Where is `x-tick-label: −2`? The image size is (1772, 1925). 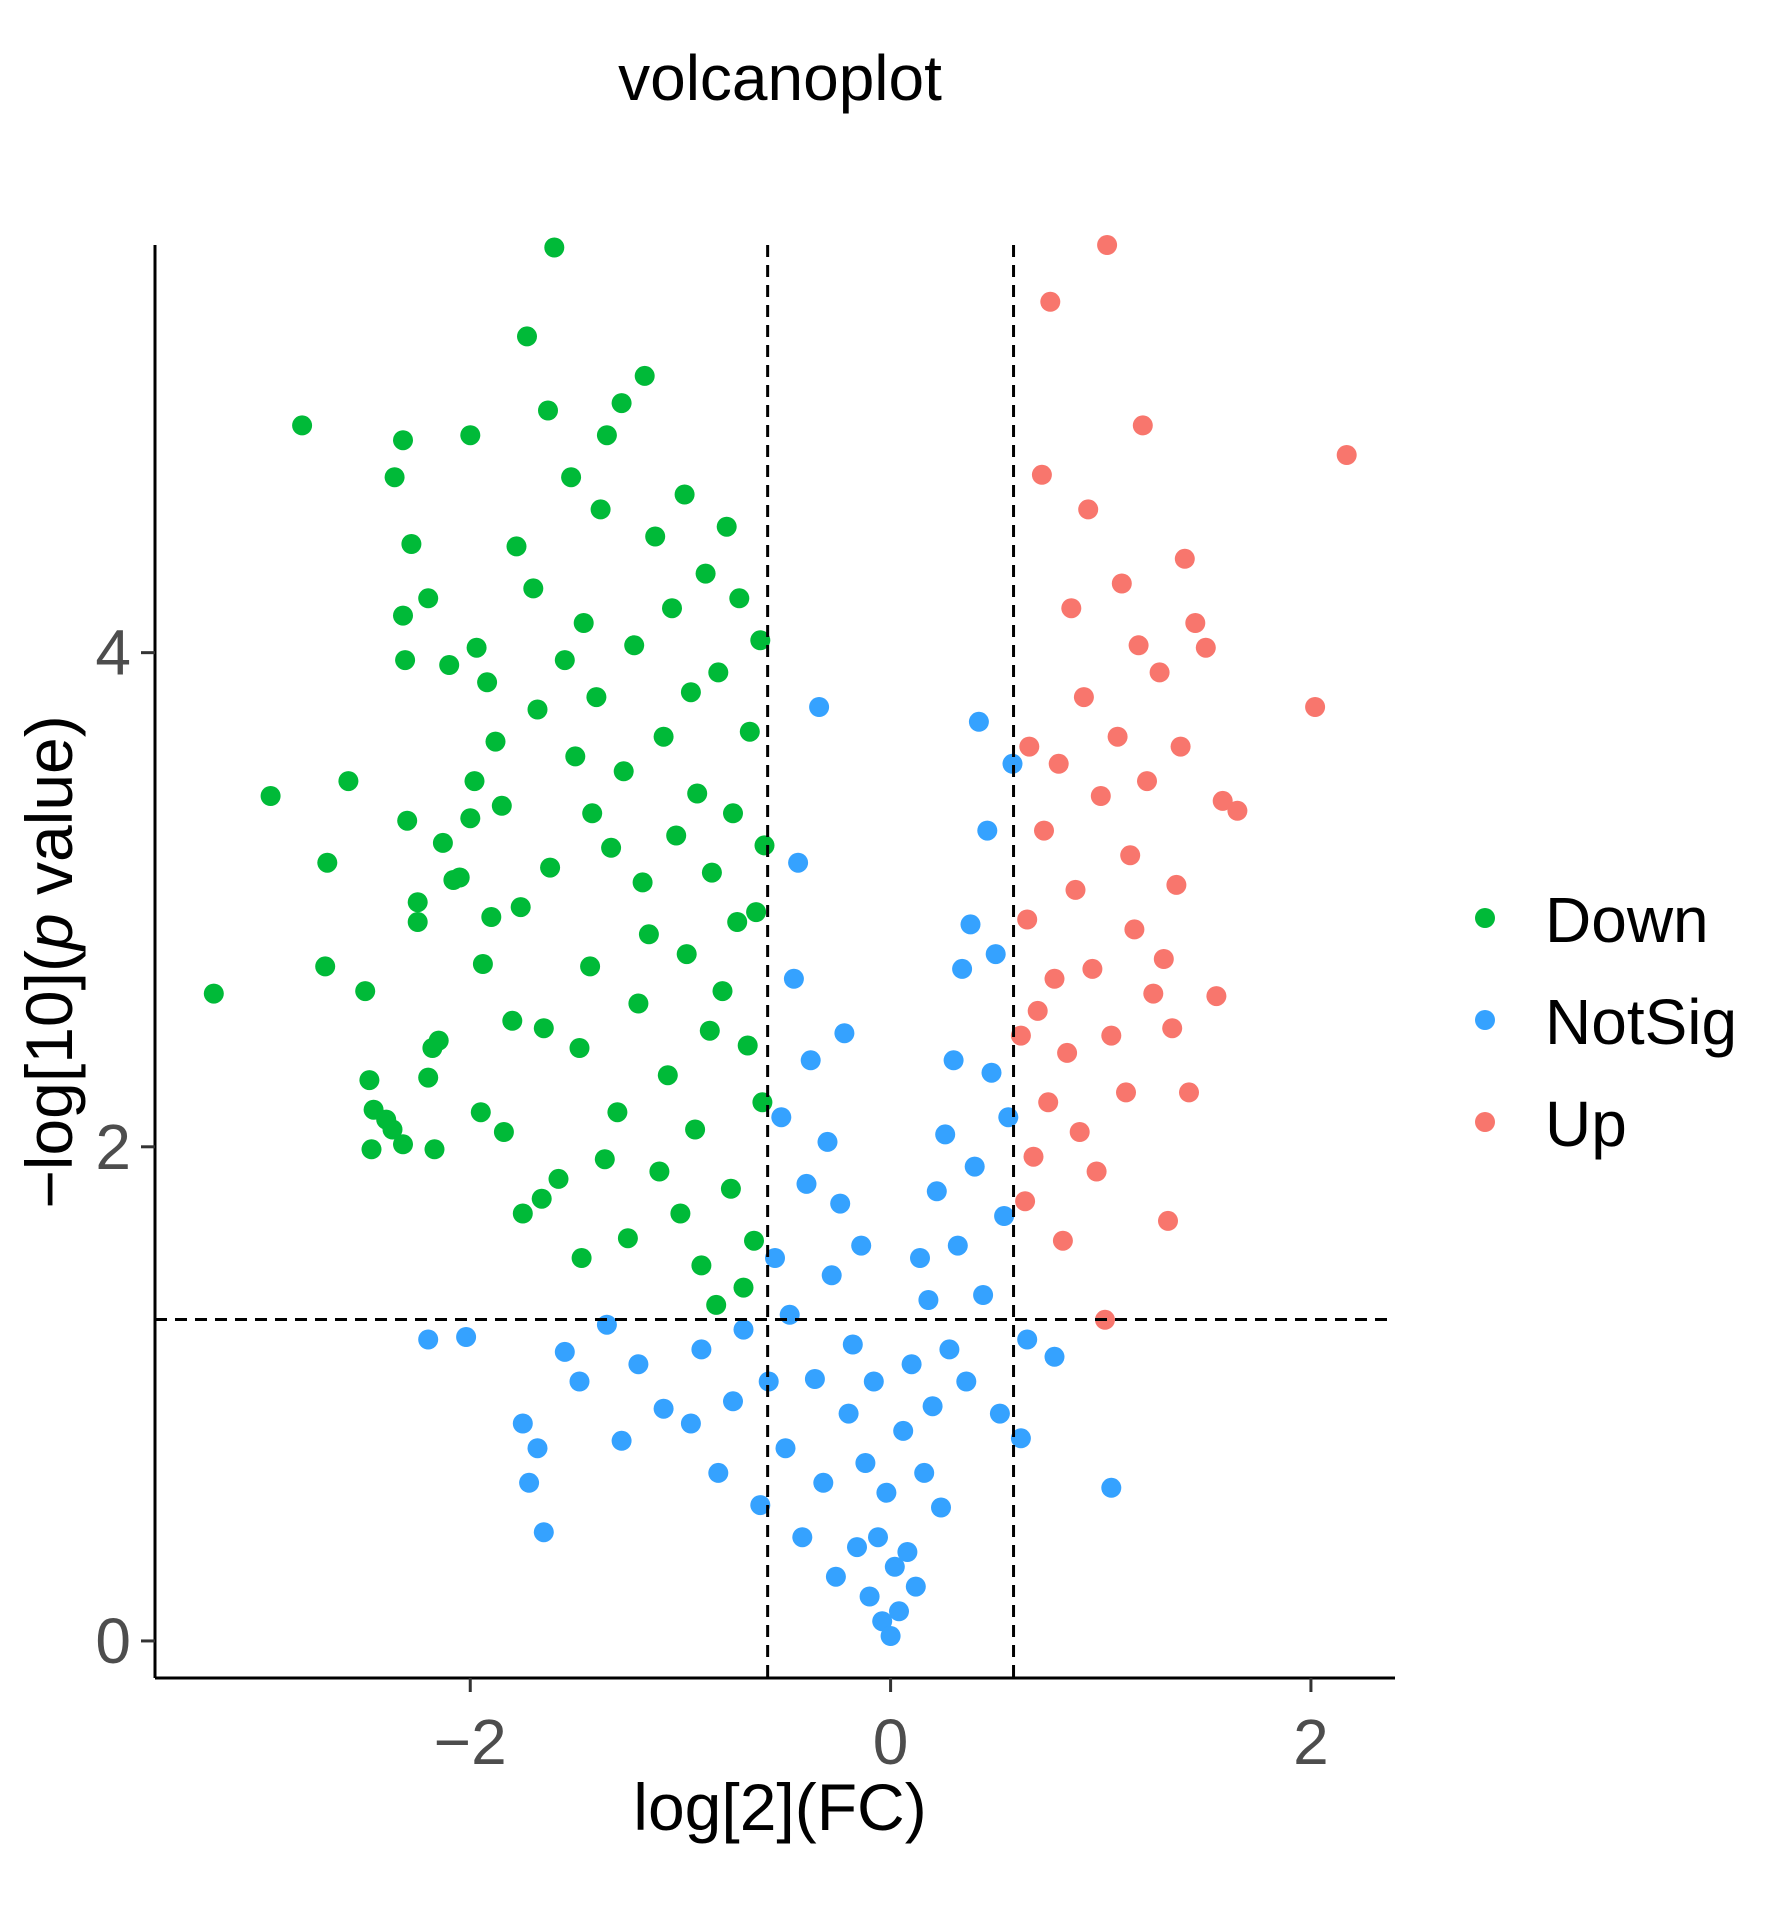 x-tick-label: −2 is located at coordinates (470, 1742).